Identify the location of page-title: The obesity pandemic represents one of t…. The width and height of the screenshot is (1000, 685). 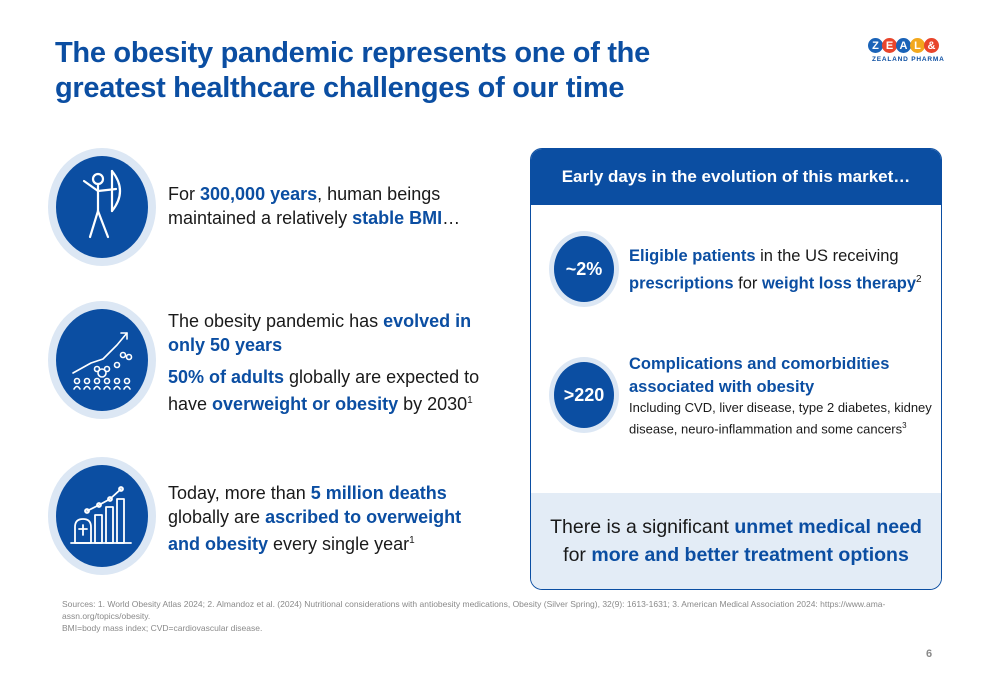
(352, 70).